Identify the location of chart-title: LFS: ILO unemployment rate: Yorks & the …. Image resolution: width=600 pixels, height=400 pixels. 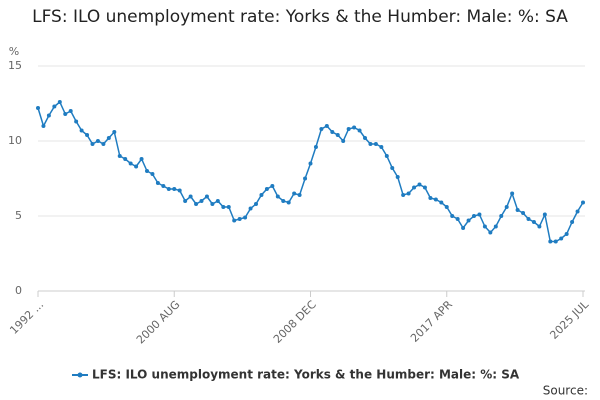
(300, 17).